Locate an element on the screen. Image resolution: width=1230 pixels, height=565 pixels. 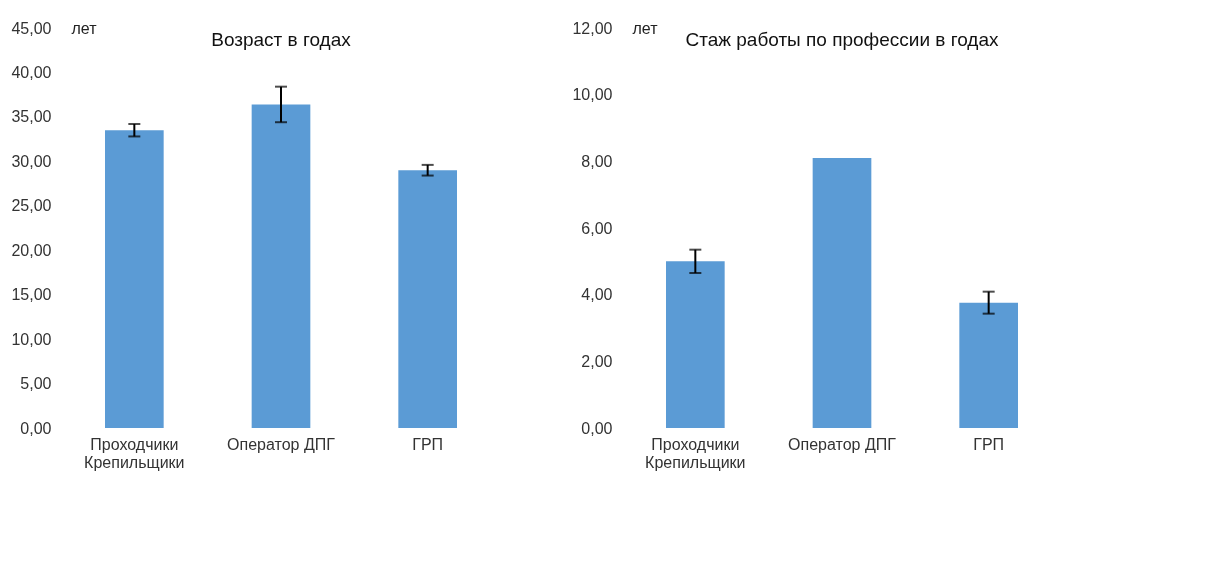
y-tick-label: 12,00 is located at coordinates (592, 28).